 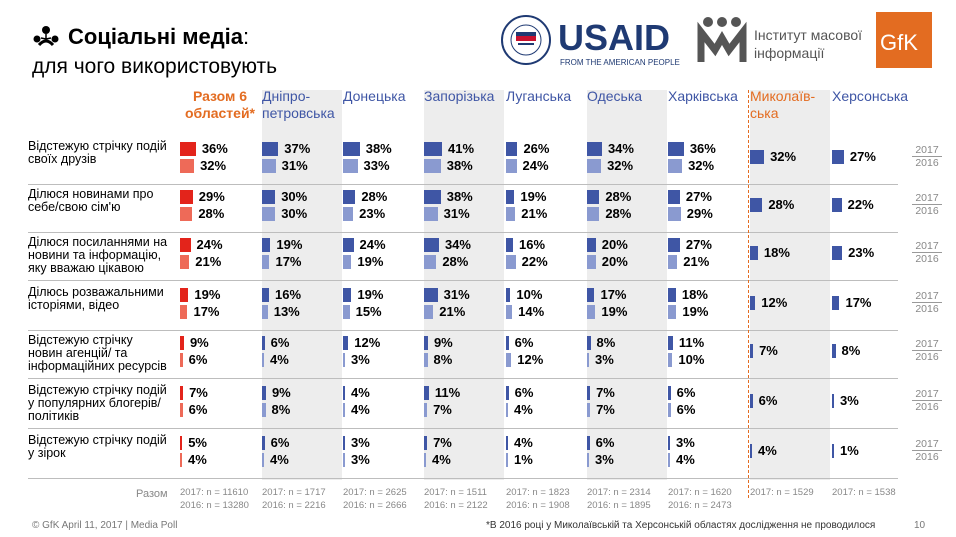 I want to click on data-label-2017: 16%, so click(x=532, y=244).